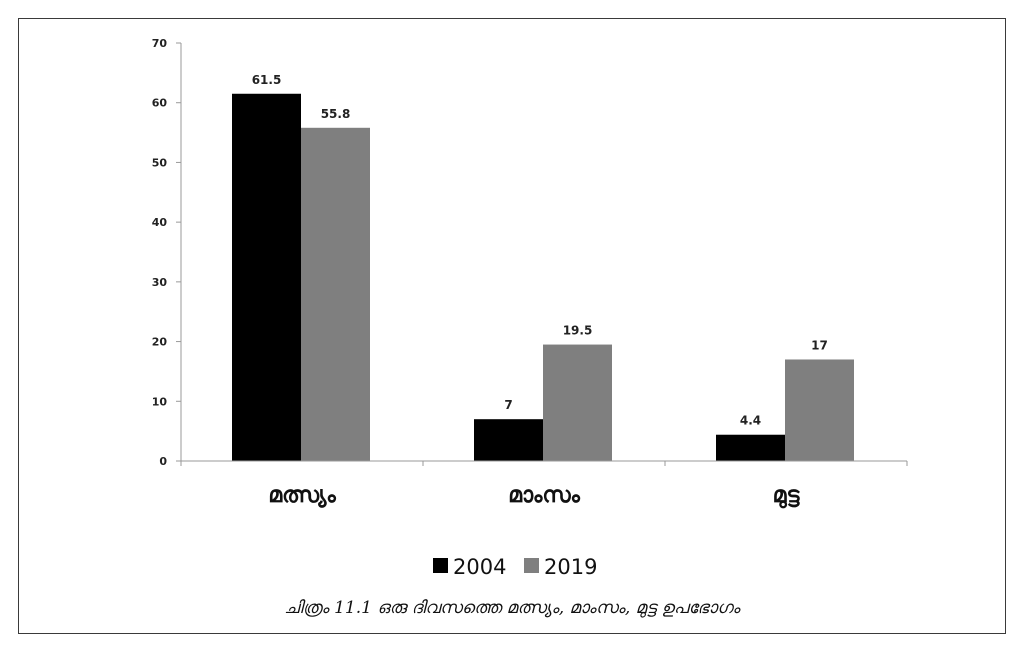  What do you see at coordinates (160, 103) in the screenshot?
I see `y-tick-label: 60` at bounding box center [160, 103].